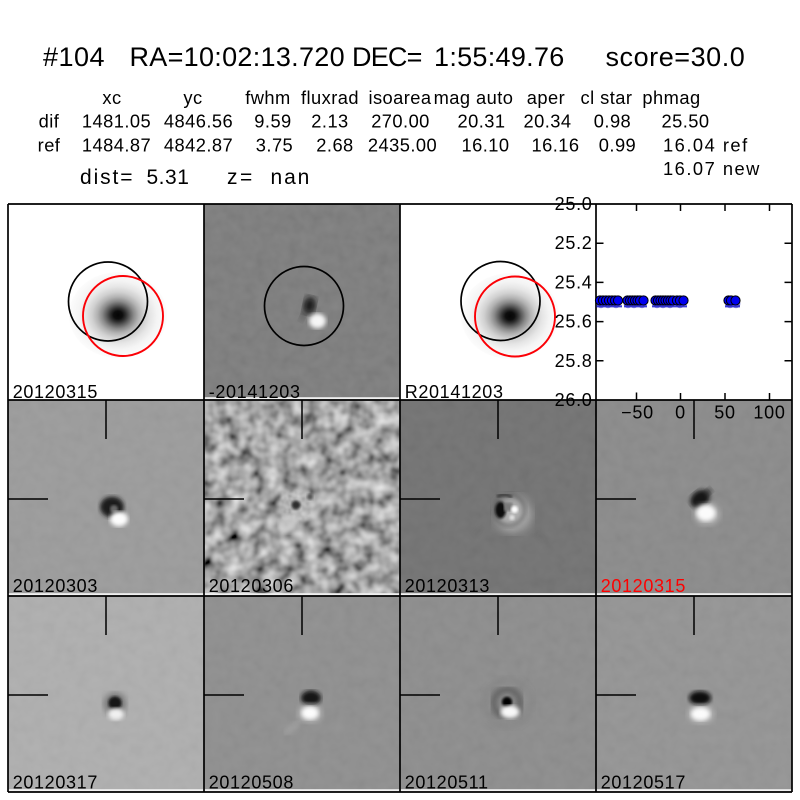 This screenshot has width=800, height=800. Describe the element at coordinates (55, 783) in the screenshot. I see `svg-text: 20120317` at that location.